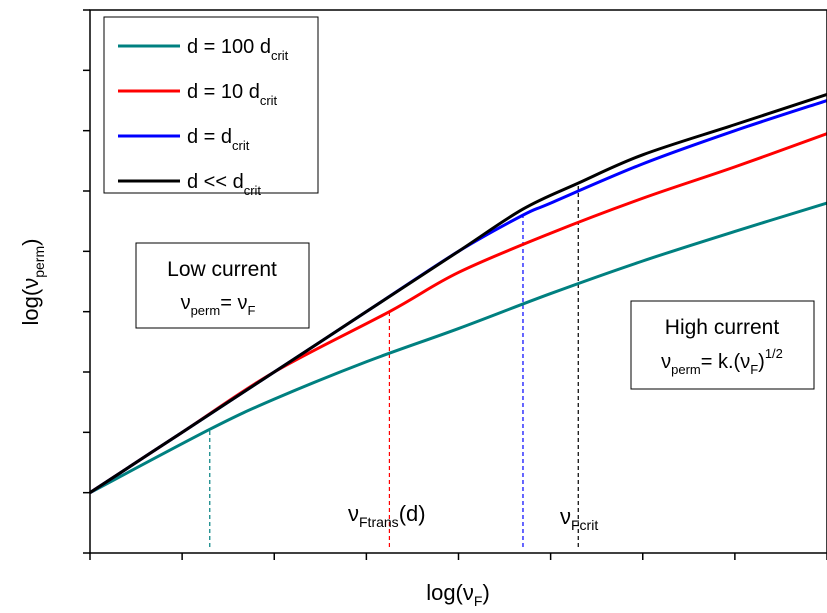  I want to click on high-current-formula: νperm= k.(νF)1/2, so click(722, 361).